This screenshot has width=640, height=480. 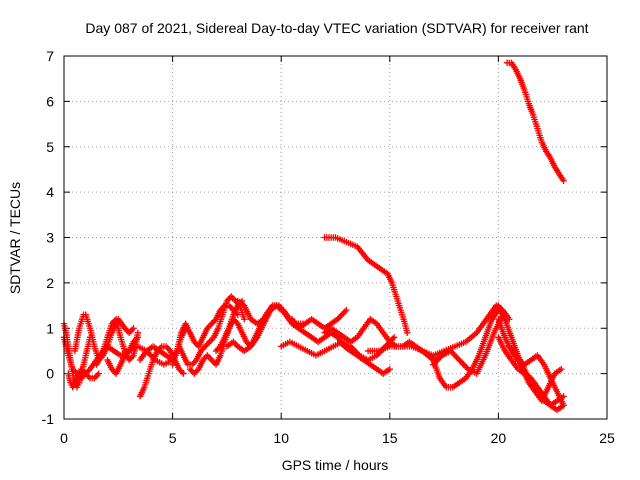 I want to click on y-tick-label: 6, so click(x=50, y=101).